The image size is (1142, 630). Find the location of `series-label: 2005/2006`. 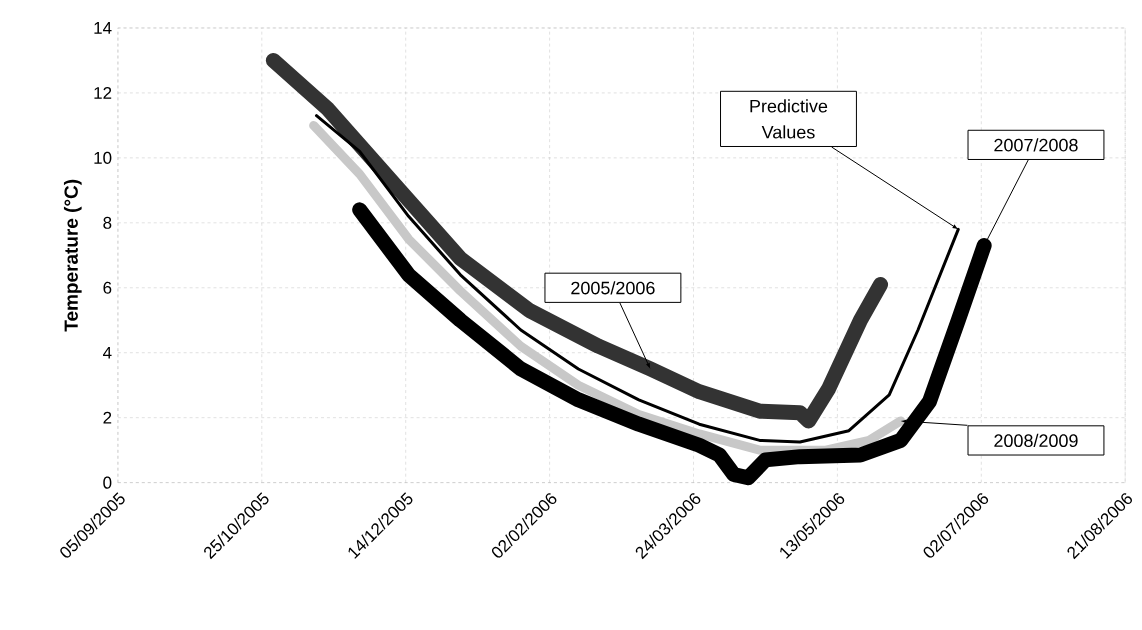

series-label: 2005/2006 is located at coordinates (613, 288).